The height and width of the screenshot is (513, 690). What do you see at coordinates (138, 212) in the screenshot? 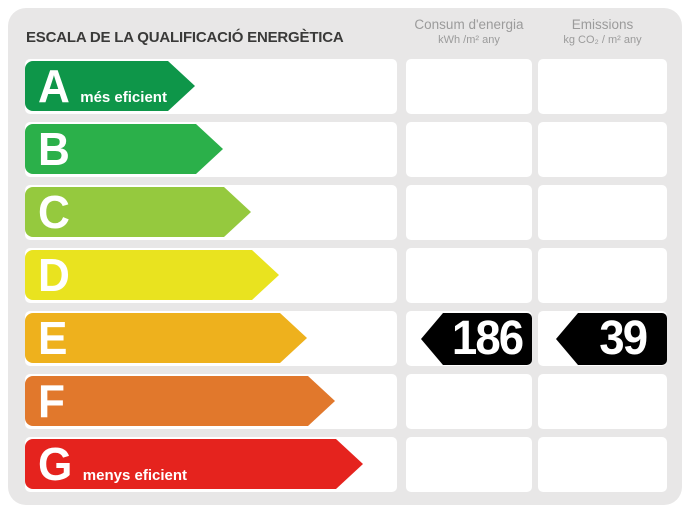
I see `grade-arrow-c: C` at bounding box center [138, 212].